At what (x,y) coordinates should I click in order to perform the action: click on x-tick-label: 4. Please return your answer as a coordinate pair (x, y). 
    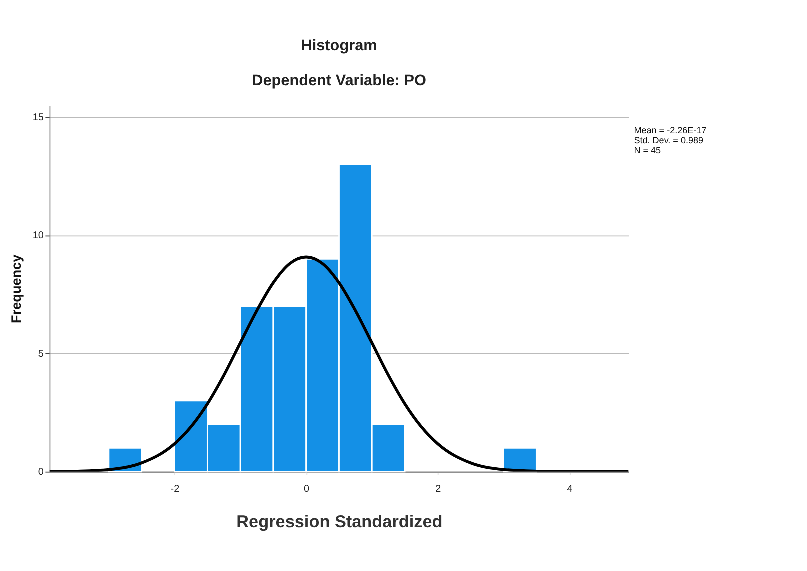
    Looking at the image, I should click on (570, 490).